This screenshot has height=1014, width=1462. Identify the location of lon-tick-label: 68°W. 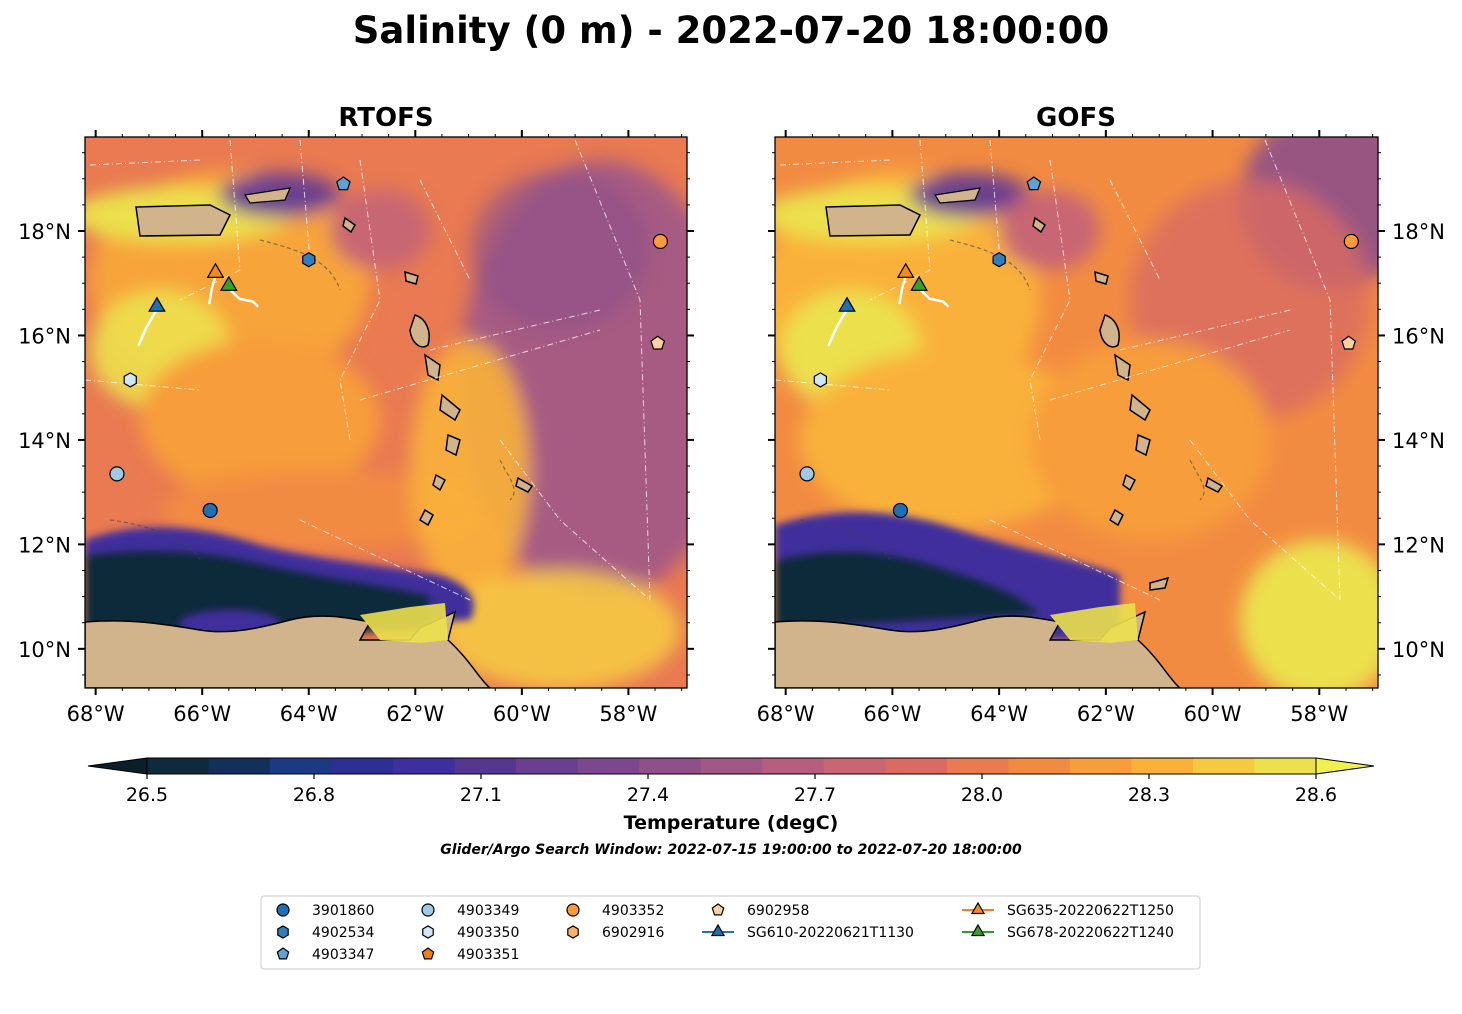
(96, 714).